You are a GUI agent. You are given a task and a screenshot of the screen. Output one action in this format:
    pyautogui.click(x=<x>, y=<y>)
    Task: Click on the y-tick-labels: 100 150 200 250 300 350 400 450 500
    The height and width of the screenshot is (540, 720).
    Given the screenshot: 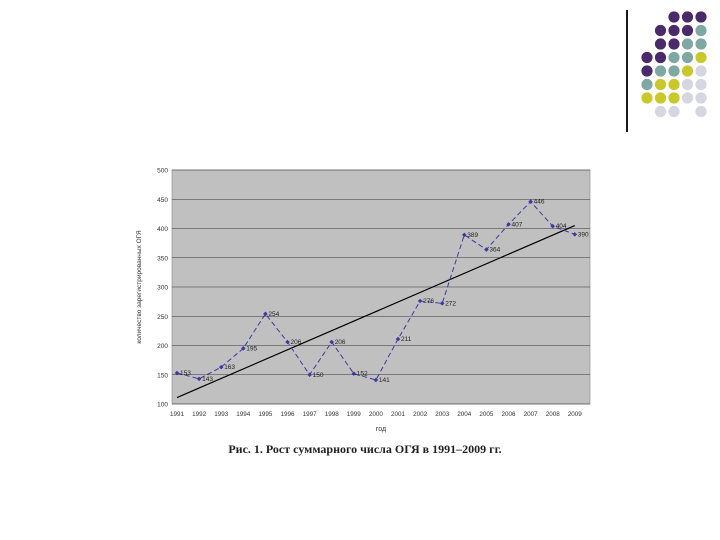 What is the action you would take?
    pyautogui.click(x=162, y=288)
    